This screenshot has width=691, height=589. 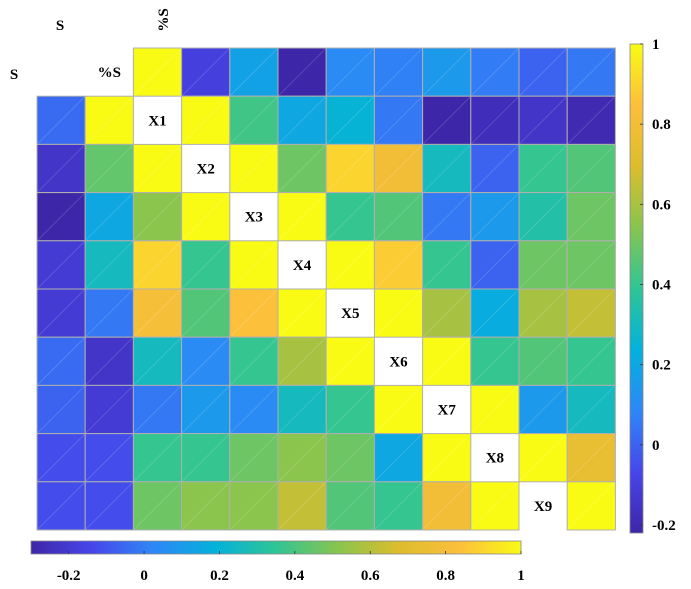 I want to click on heatmap-cell-r8-c3, so click(x=206, y=458).